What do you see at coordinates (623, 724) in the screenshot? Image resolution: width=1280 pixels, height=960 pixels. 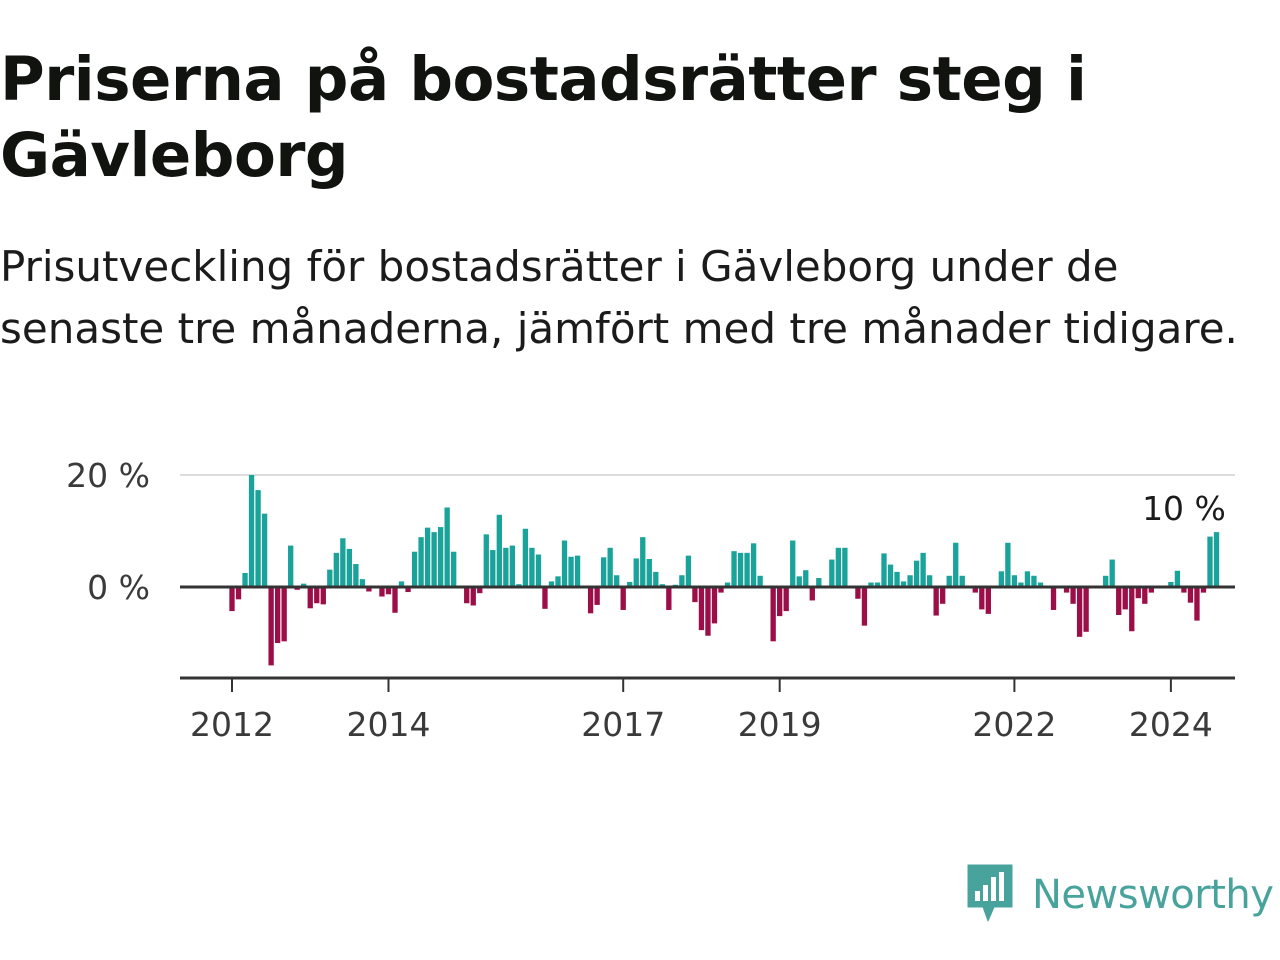 I see `x-tick-label: 2017` at bounding box center [623, 724].